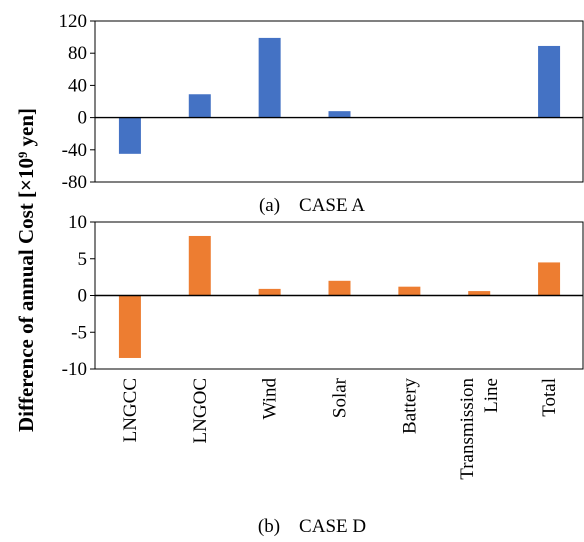  Describe the element at coordinates (74, 182) in the screenshot. I see `y-tick-label: -80` at that location.